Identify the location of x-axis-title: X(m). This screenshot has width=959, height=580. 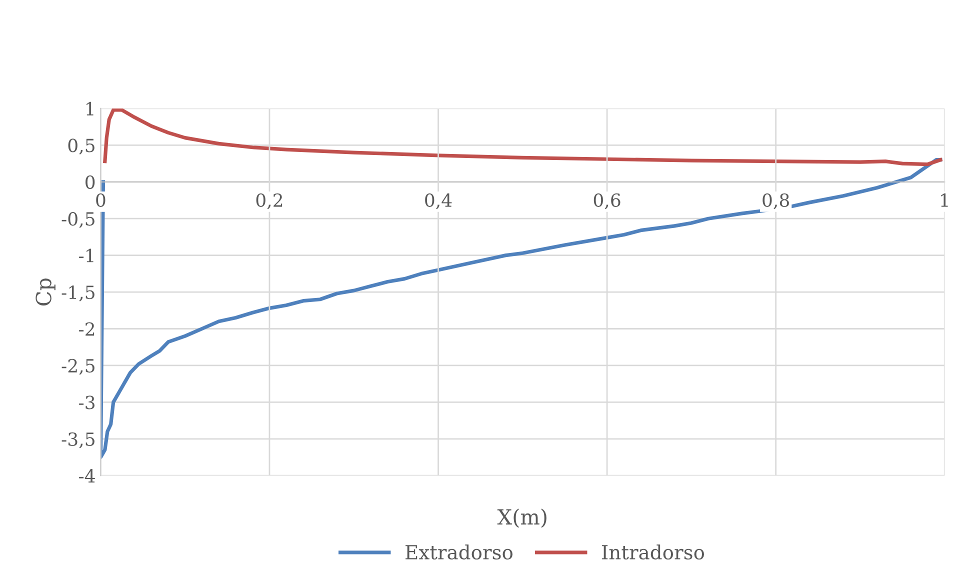
(521, 518).